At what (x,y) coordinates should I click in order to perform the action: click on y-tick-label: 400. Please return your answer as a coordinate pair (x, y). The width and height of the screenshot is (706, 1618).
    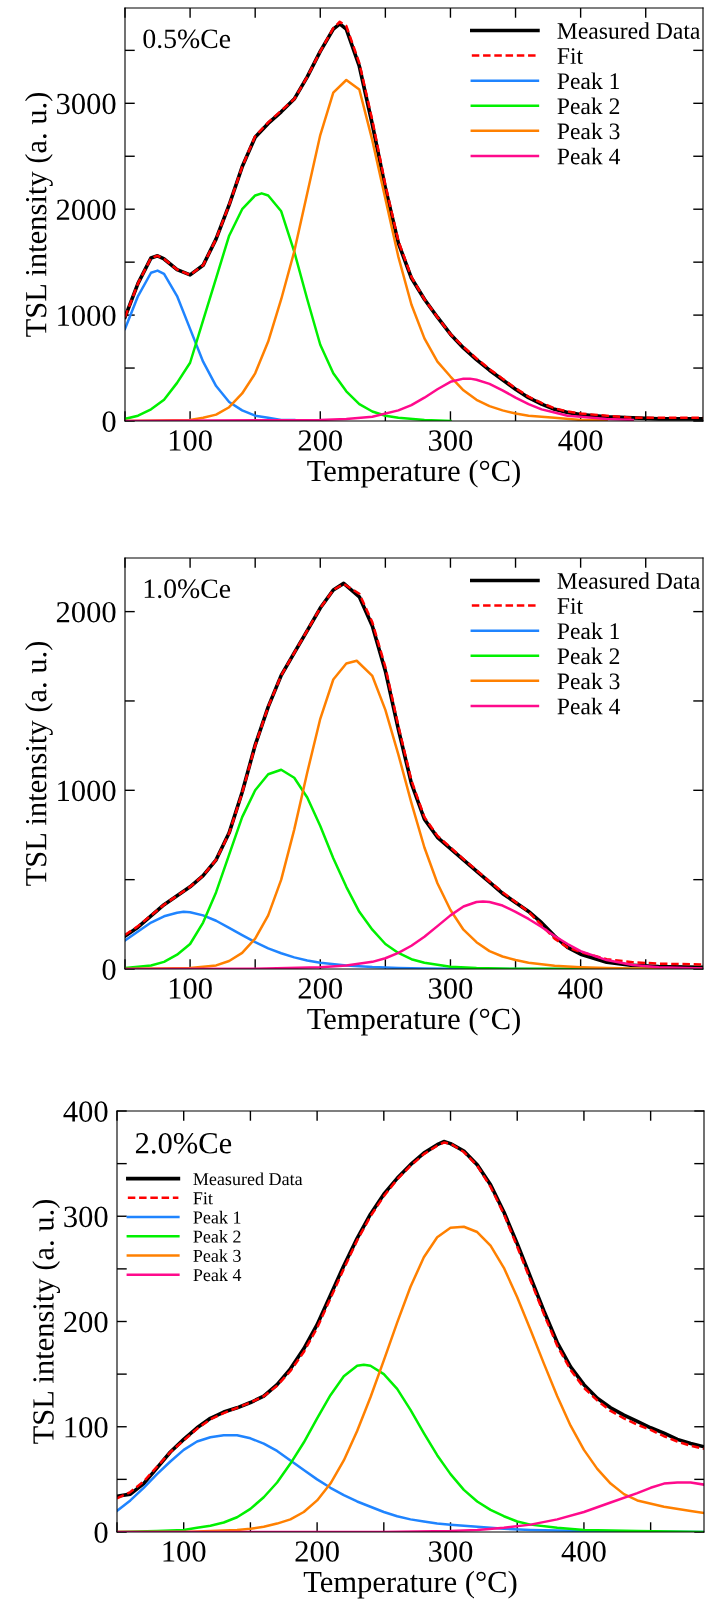
    Looking at the image, I should click on (85, 1111).